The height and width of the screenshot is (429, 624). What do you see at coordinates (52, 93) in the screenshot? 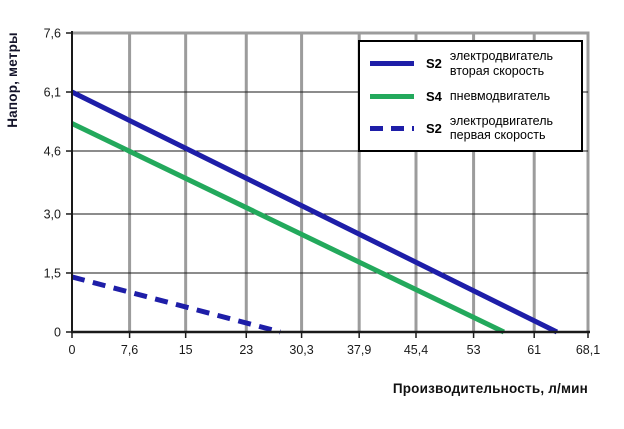
I see `y-tick-label: 6,1` at bounding box center [52, 93].